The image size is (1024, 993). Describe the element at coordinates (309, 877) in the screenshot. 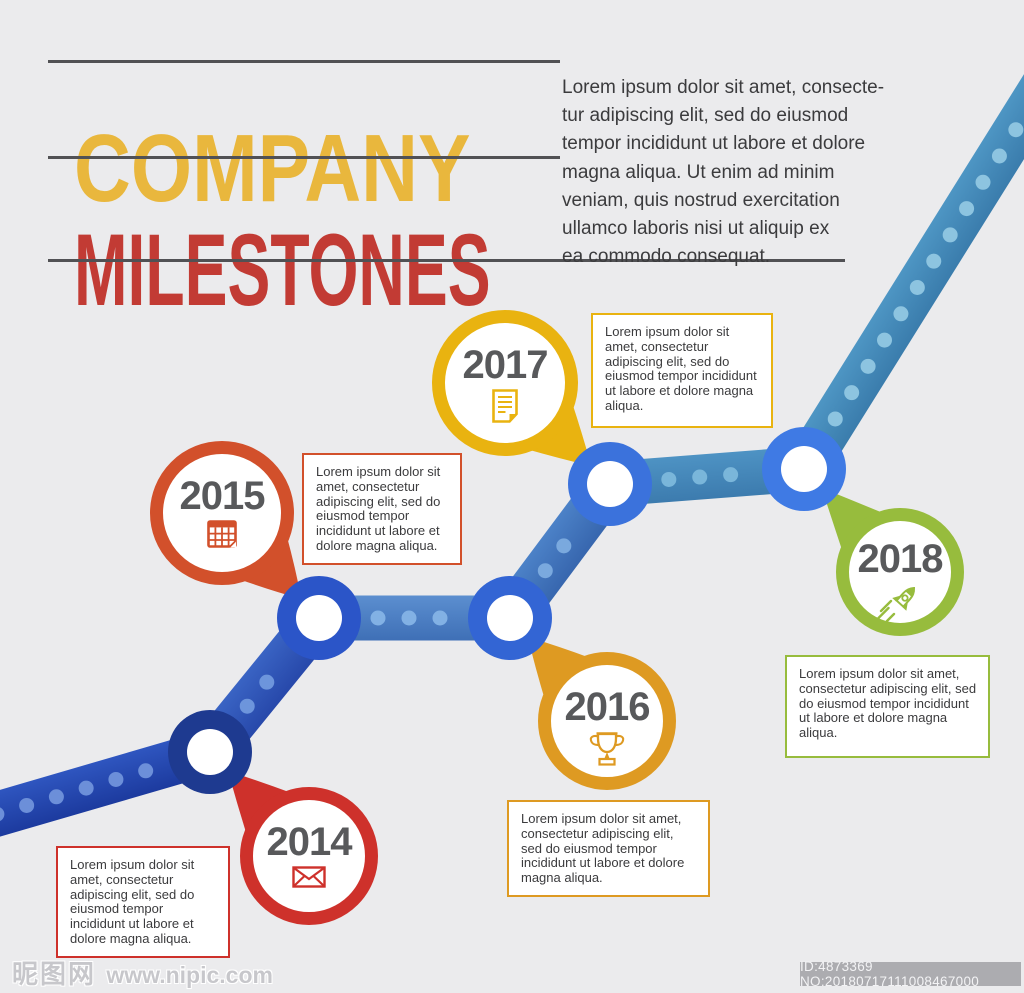

I see `envelope-icon` at that location.